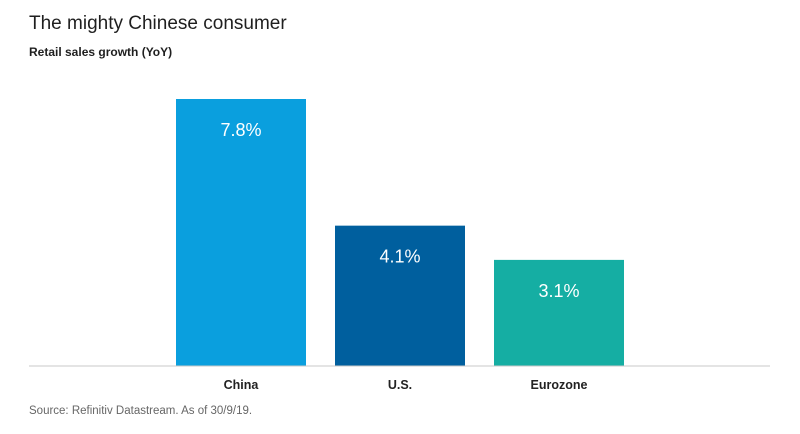 Image resolution: width=800 pixels, height=434 pixels. I want to click on bar-u-s, so click(400, 295).